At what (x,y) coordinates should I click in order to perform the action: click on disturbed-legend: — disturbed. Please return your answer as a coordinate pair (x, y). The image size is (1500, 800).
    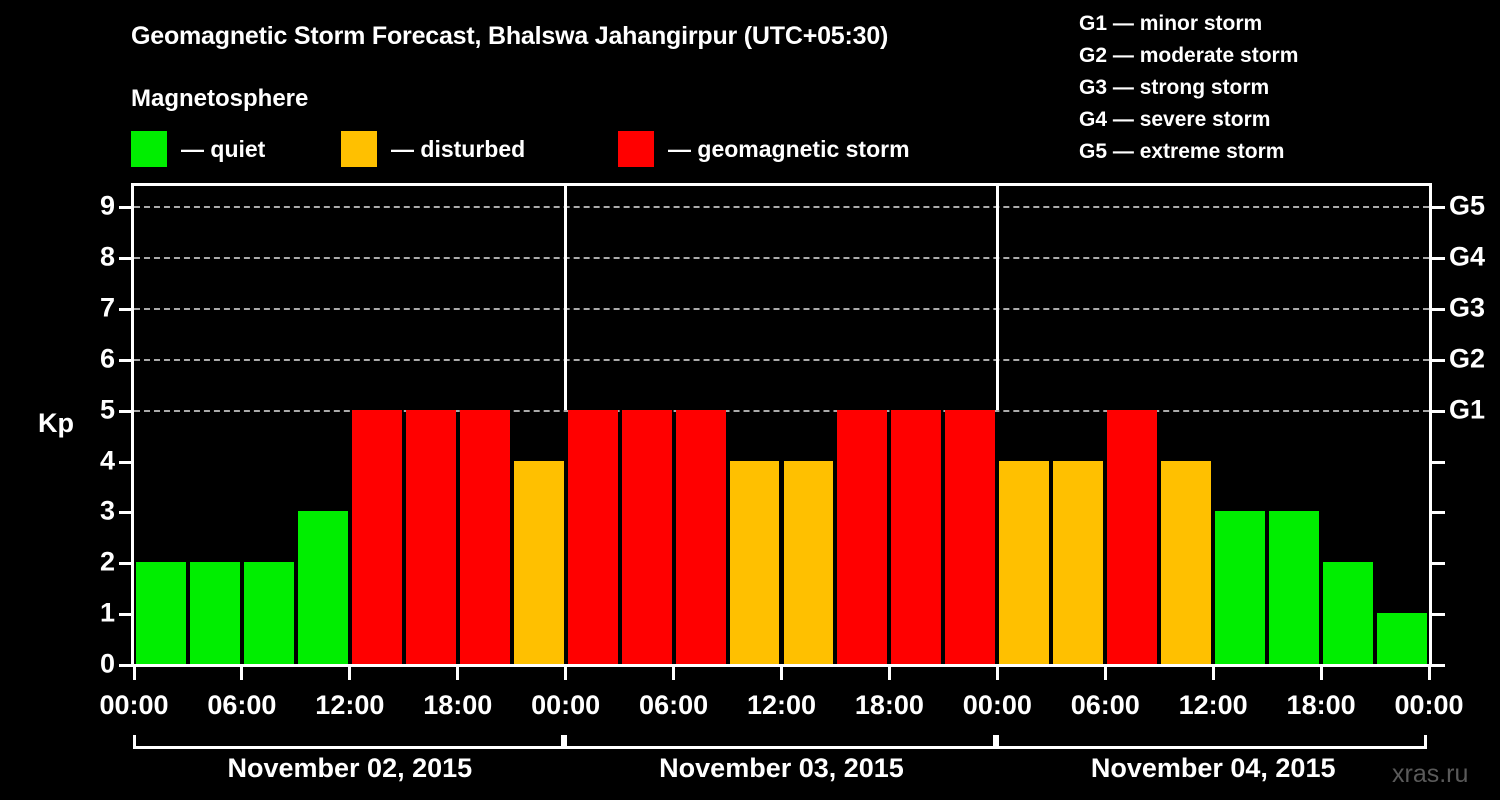
    Looking at the image, I should click on (433, 149).